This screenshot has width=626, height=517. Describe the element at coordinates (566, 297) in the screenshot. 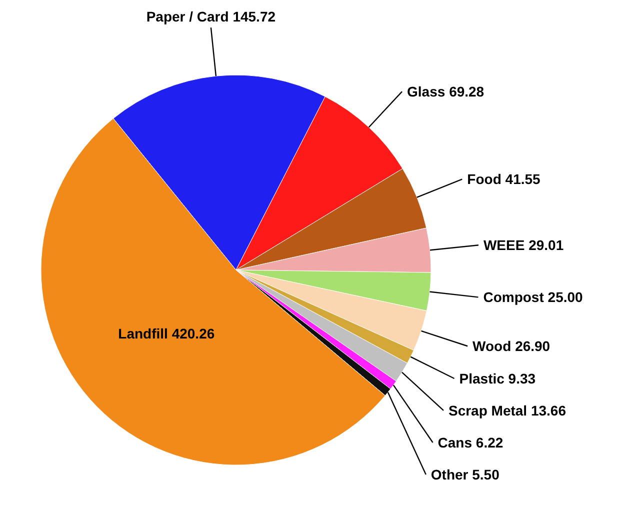

I see `data-label: 25.00` at that location.